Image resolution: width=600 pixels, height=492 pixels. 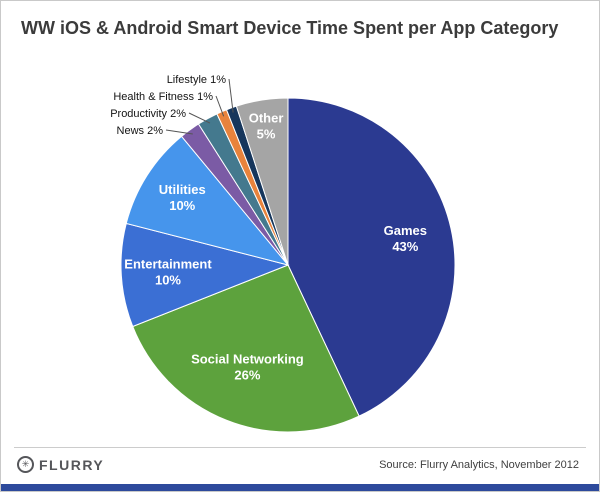 I want to click on flurry-logo-text: FLURRY, so click(x=72, y=464).